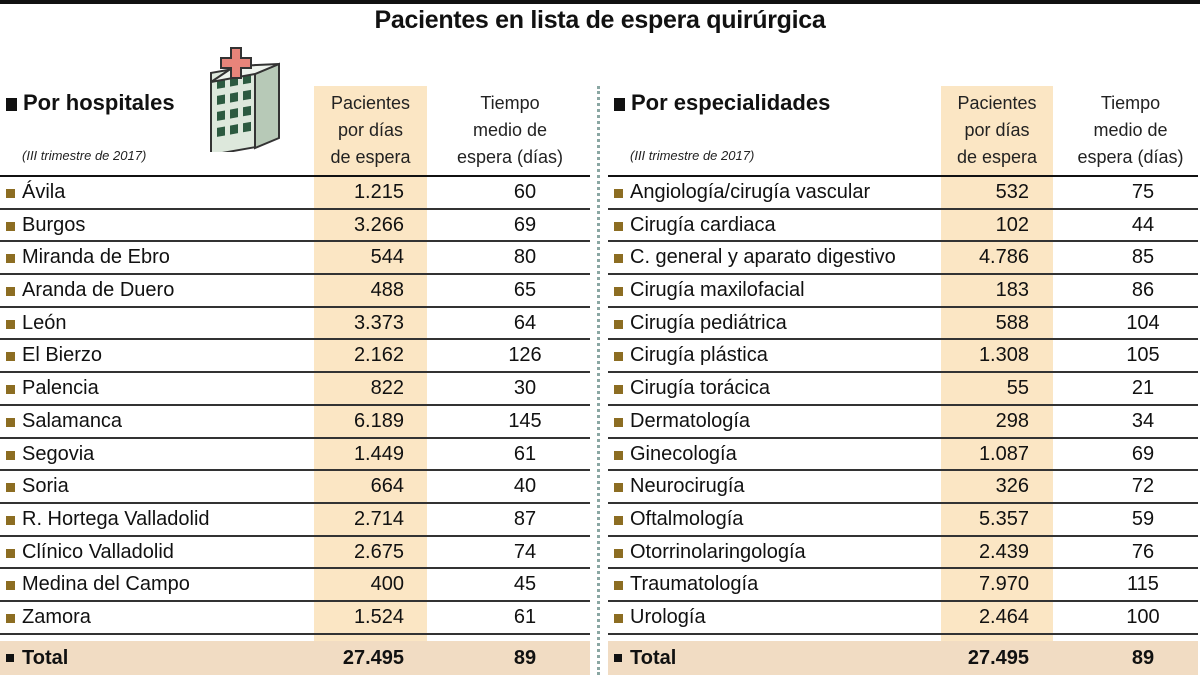 This screenshot has width=1200, height=675. Describe the element at coordinates (1143, 518) in the screenshot. I see `row-tiempo: 59` at that location.